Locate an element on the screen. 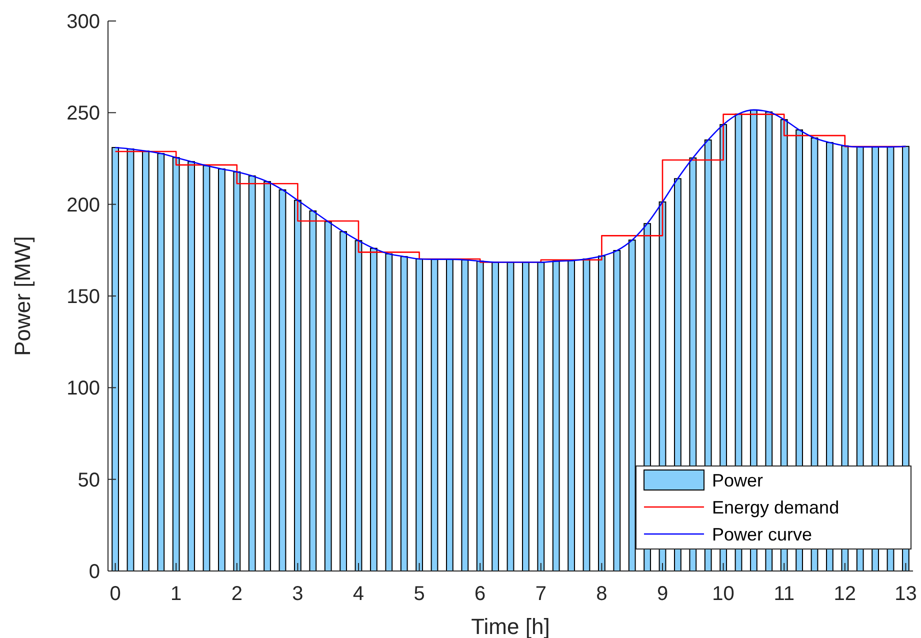  x-tick-label: 8 is located at coordinates (602, 594).